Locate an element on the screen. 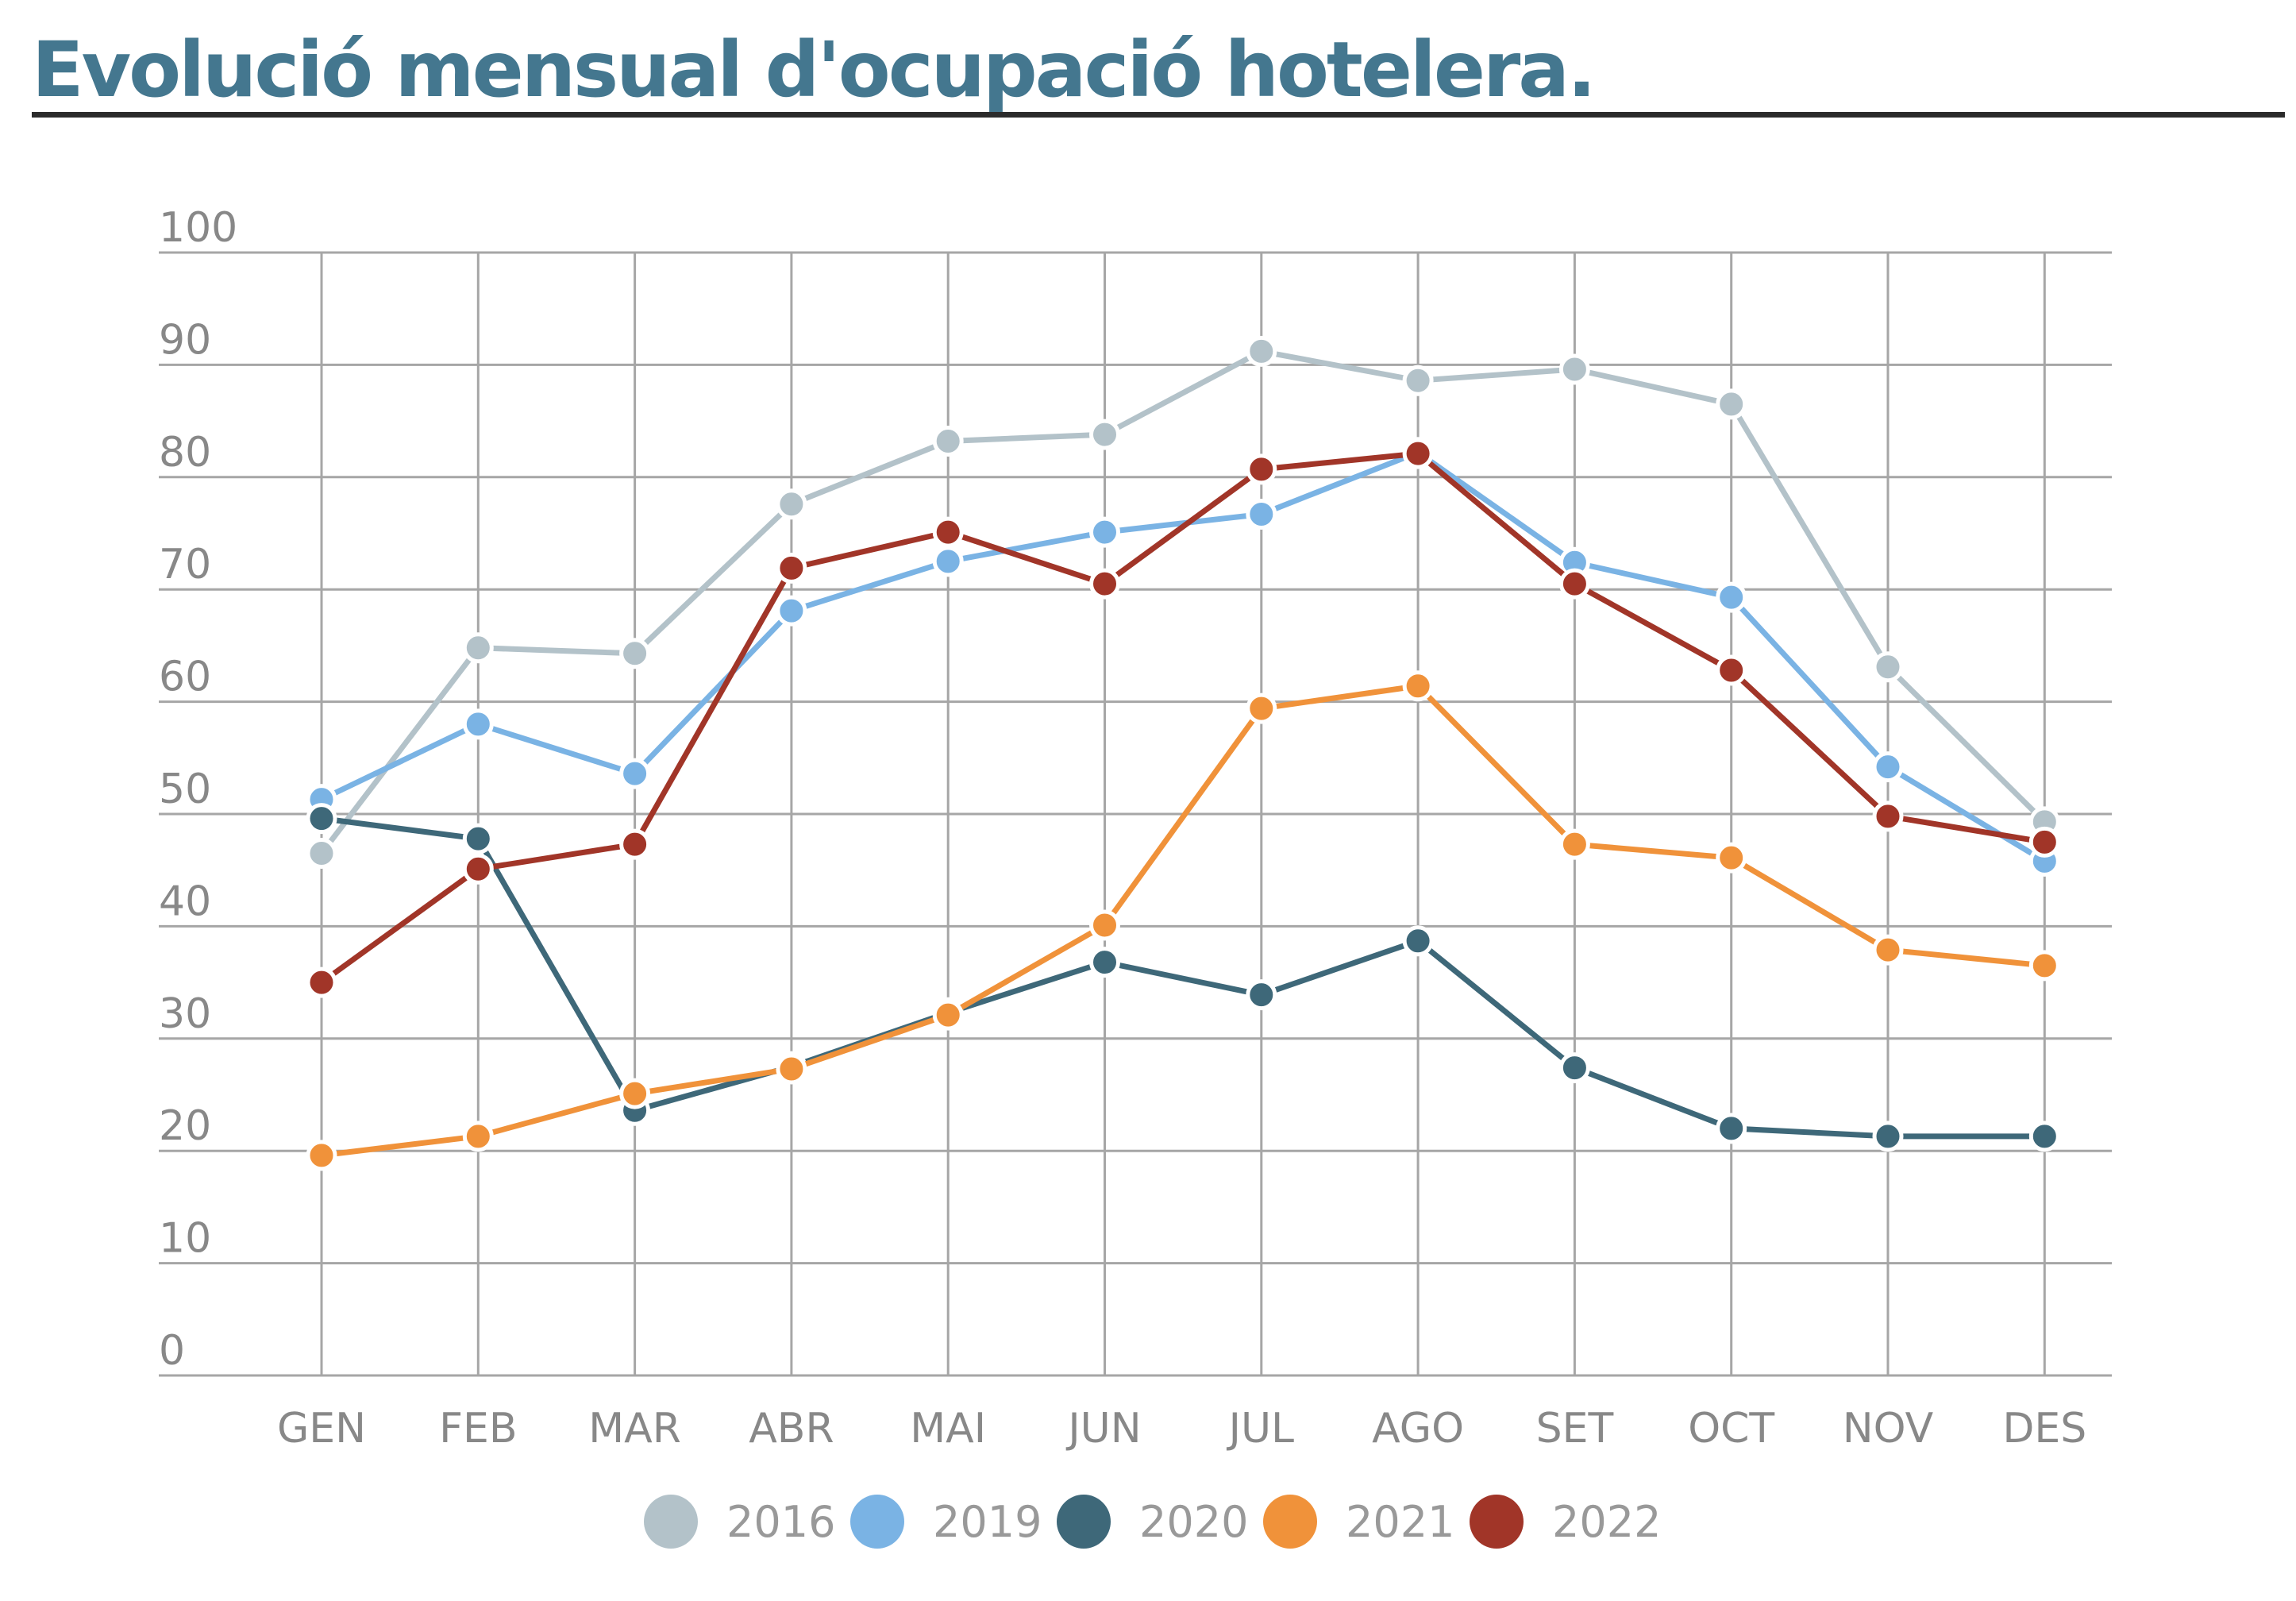  x-tick-label: ABR is located at coordinates (791, 1428).